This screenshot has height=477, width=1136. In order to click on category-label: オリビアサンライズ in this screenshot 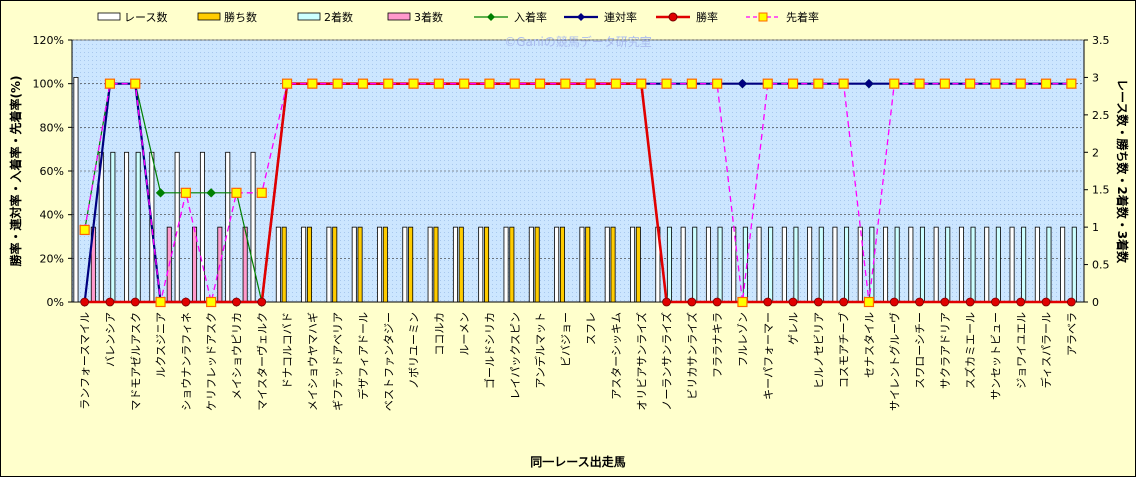, I will do `click(641, 361)`.